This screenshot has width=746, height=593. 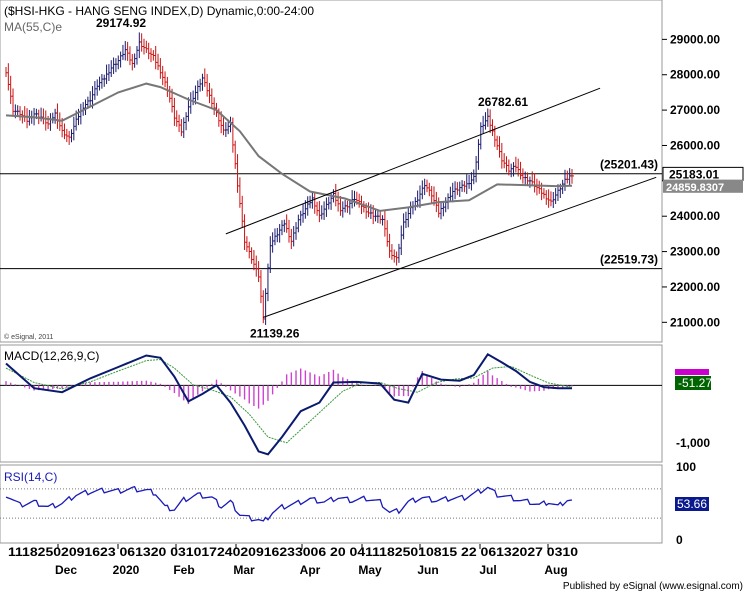 What do you see at coordinates (695, 252) in the screenshot?
I see `price-tick-label: 23000.00` at bounding box center [695, 252].